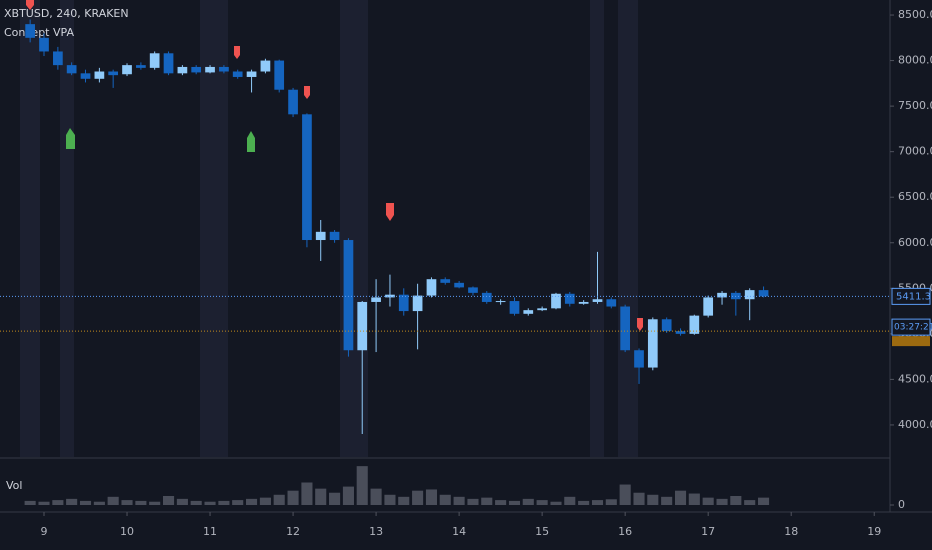 This screenshot has height=550, width=932. I want to click on y-tick-label: 6500.0, so click(915, 196).